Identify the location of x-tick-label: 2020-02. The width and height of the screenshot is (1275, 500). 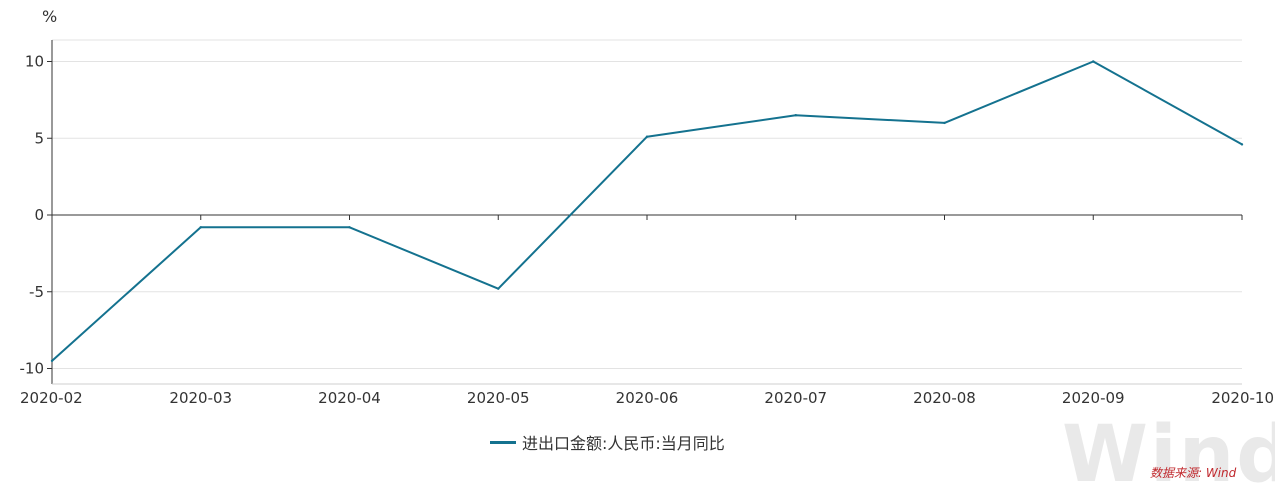
(51, 398).